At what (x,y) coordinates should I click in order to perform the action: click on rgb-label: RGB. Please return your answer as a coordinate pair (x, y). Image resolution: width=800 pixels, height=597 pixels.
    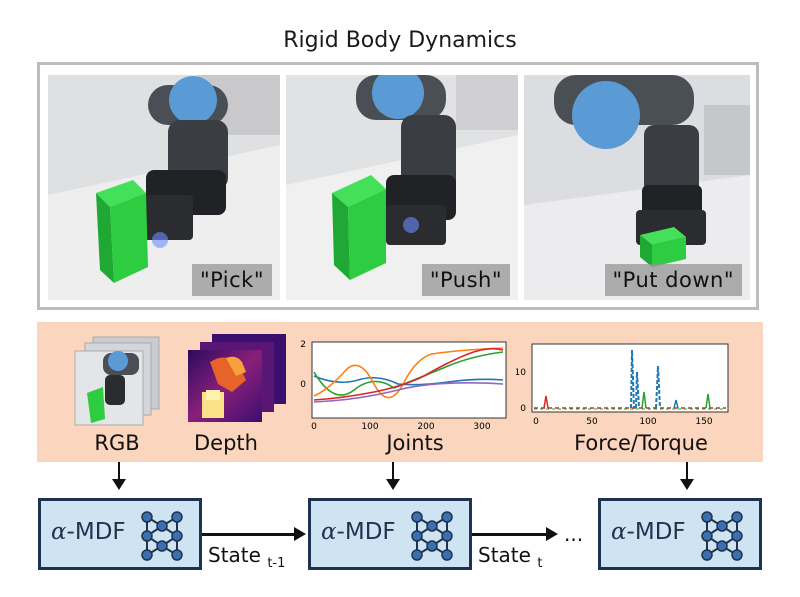
    Looking at the image, I should click on (117, 443).